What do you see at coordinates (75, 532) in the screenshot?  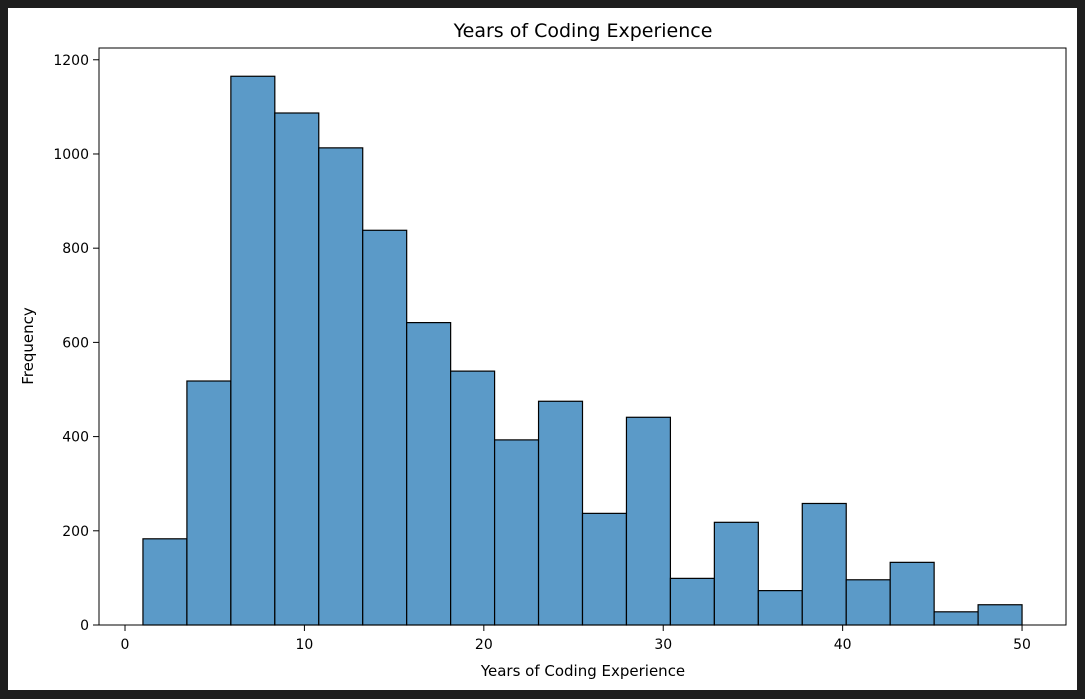 I see `y-tick-label: 200` at bounding box center [75, 532].